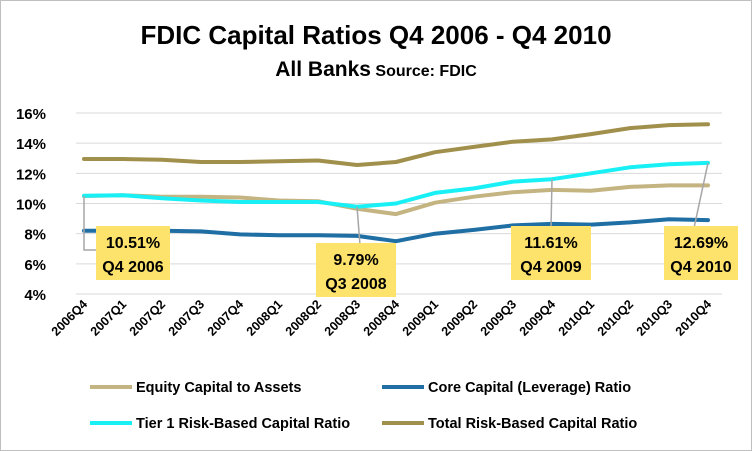  What do you see at coordinates (35, 235) in the screenshot?
I see `y-tick-label: 8%` at bounding box center [35, 235].